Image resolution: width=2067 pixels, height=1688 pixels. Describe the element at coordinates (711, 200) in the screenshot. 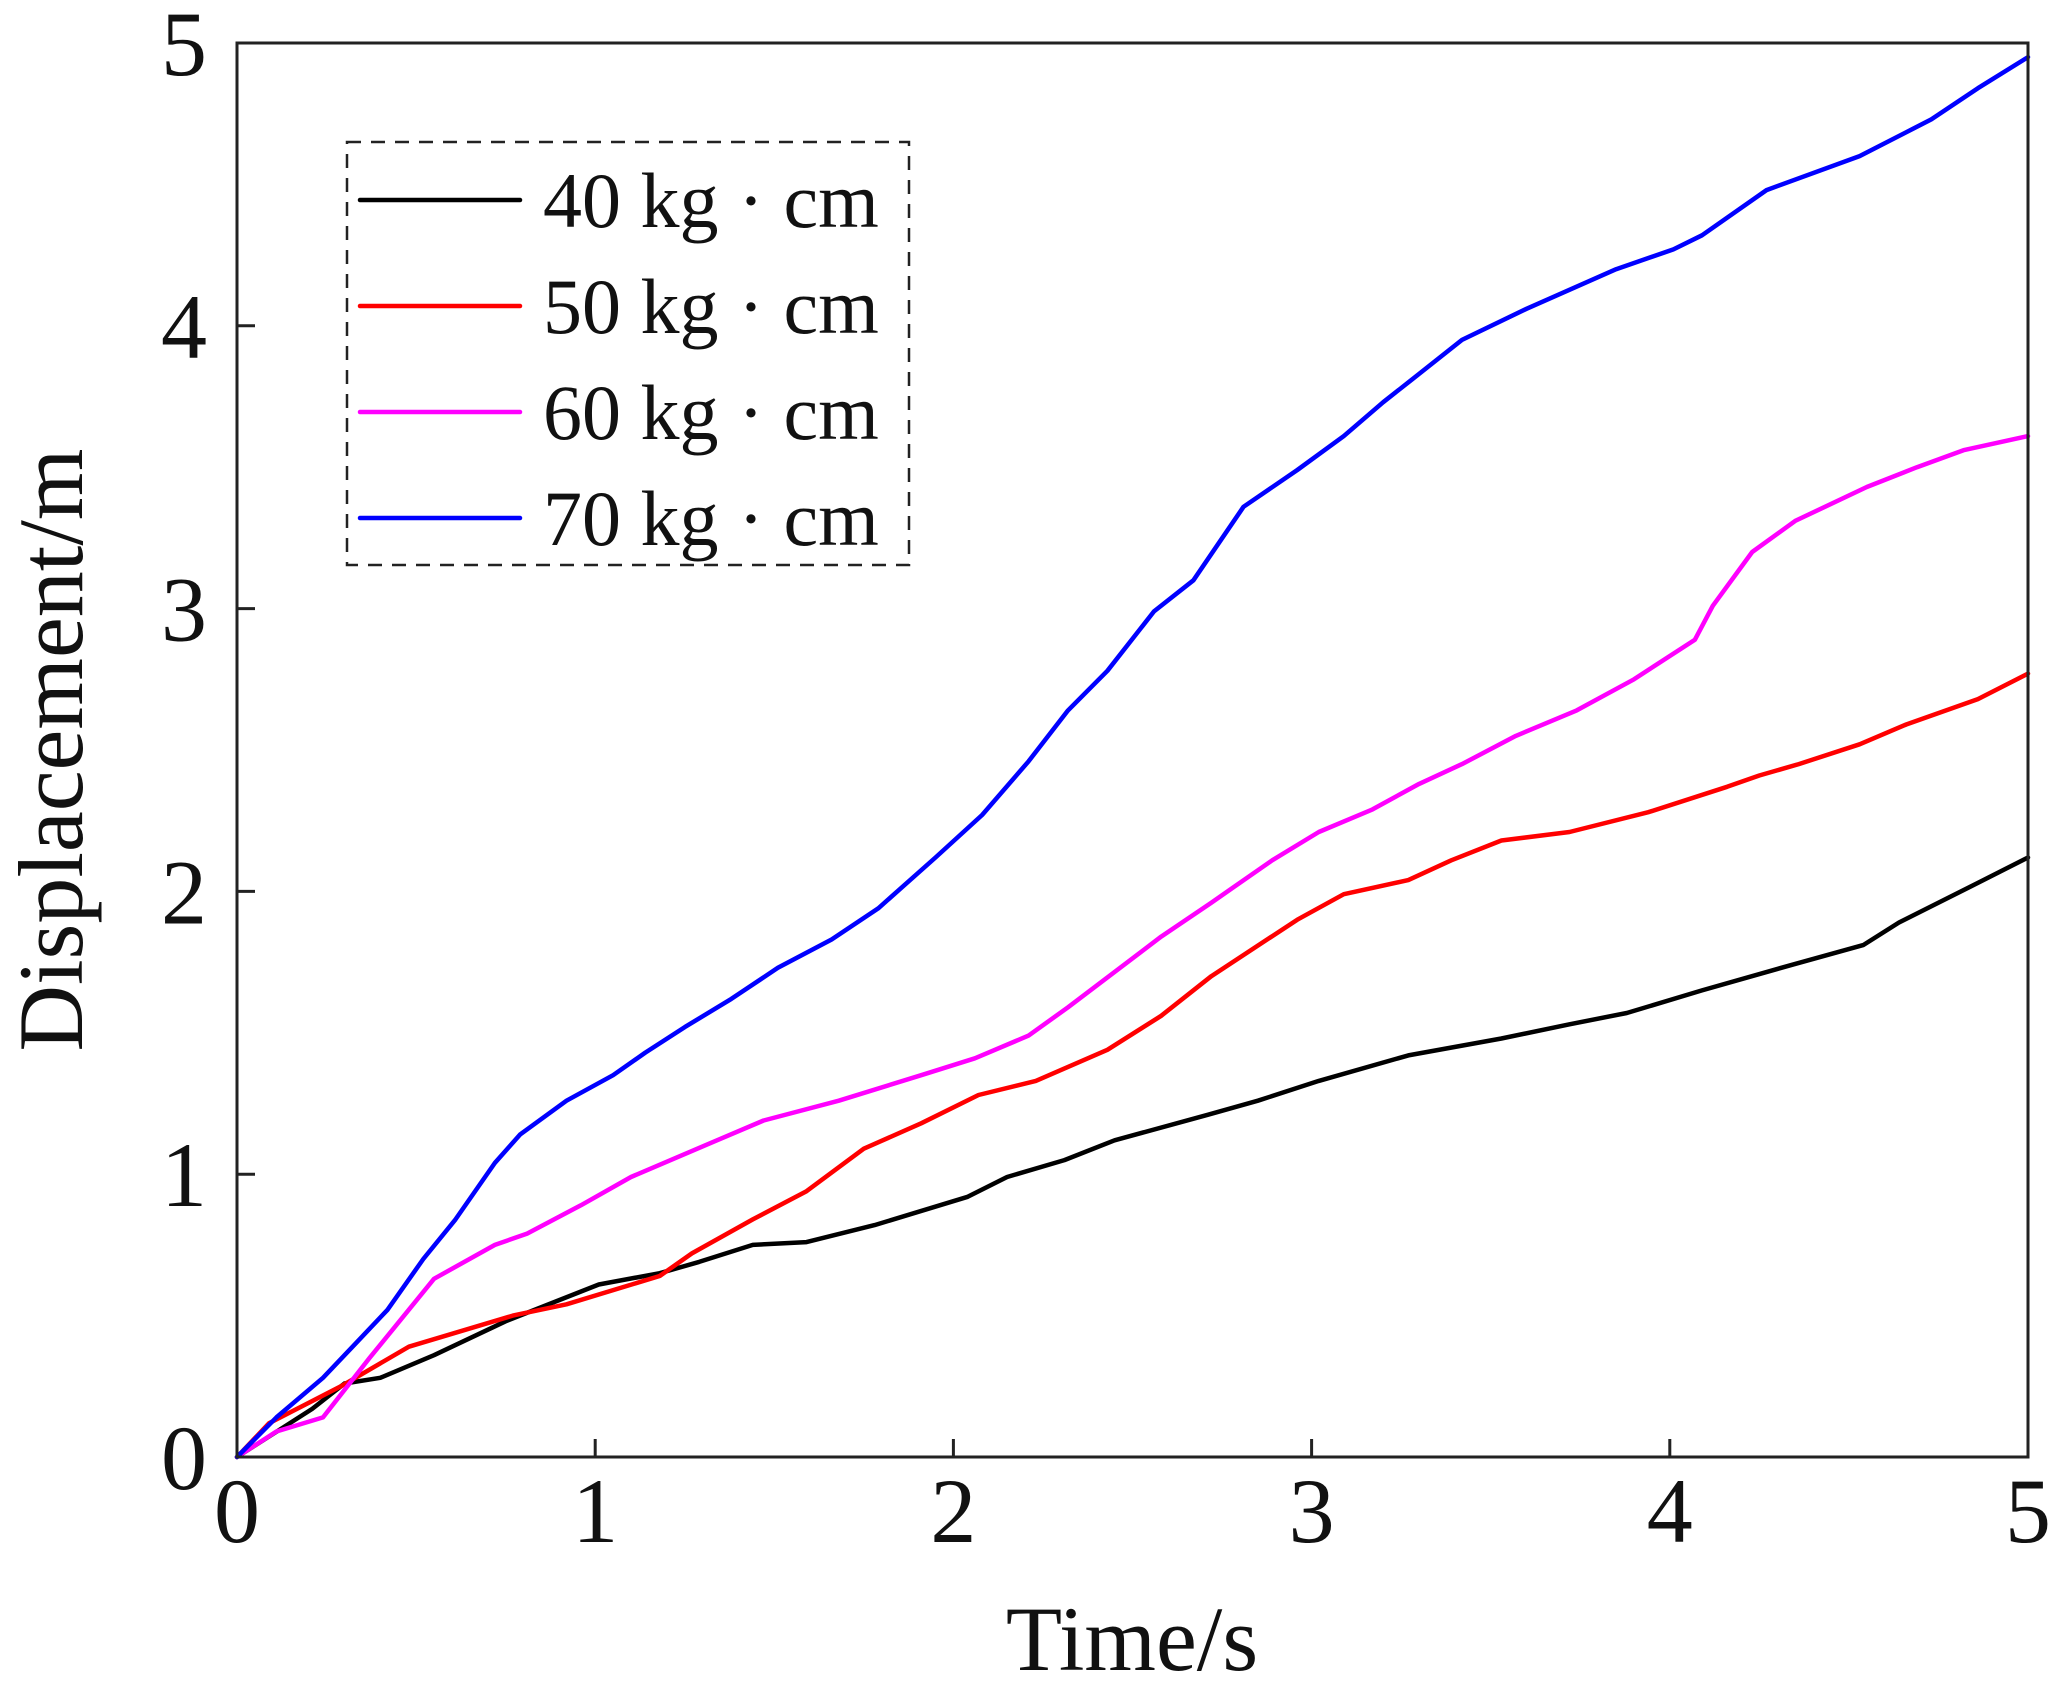

I see `legend-label: 40 kg · cm` at that location.